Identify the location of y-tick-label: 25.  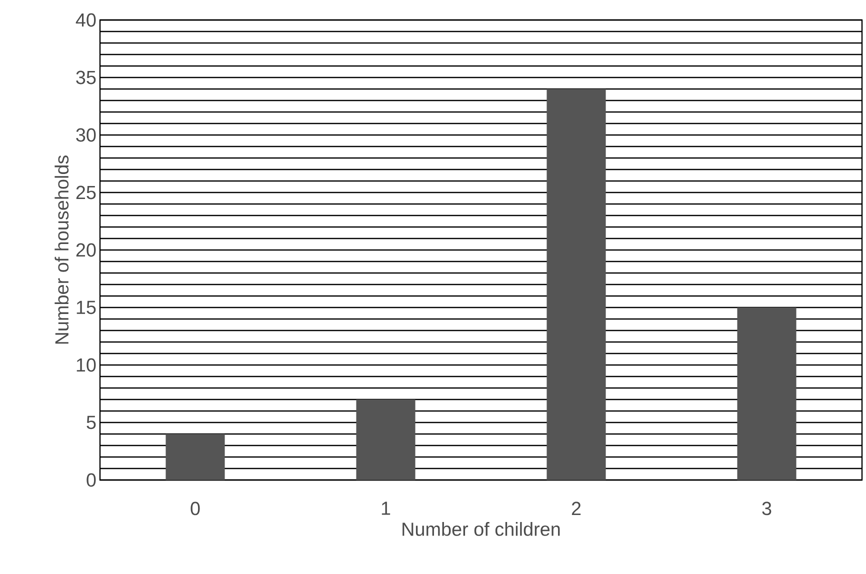
(86, 193).